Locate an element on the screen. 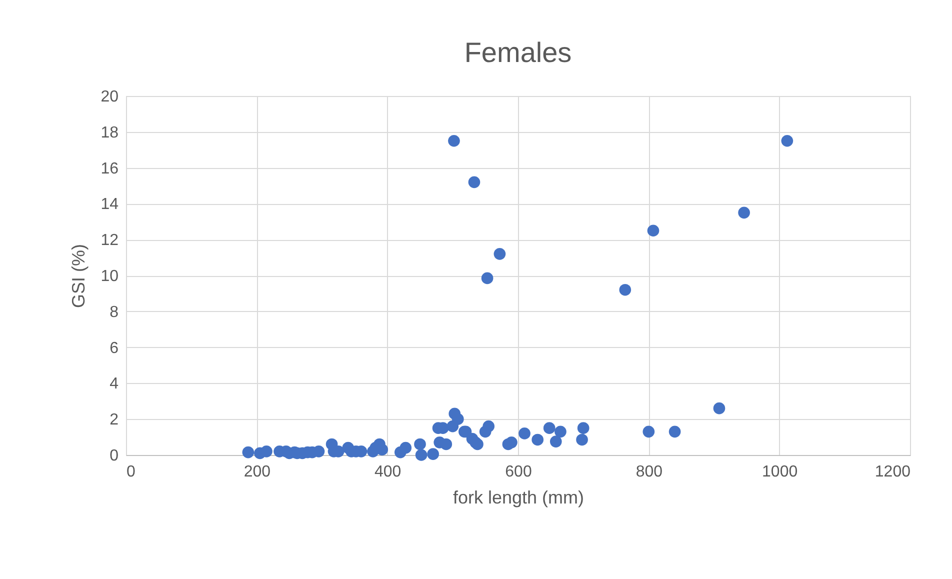 This screenshot has width=952, height=579. x-tick-label: 200 is located at coordinates (257, 472).